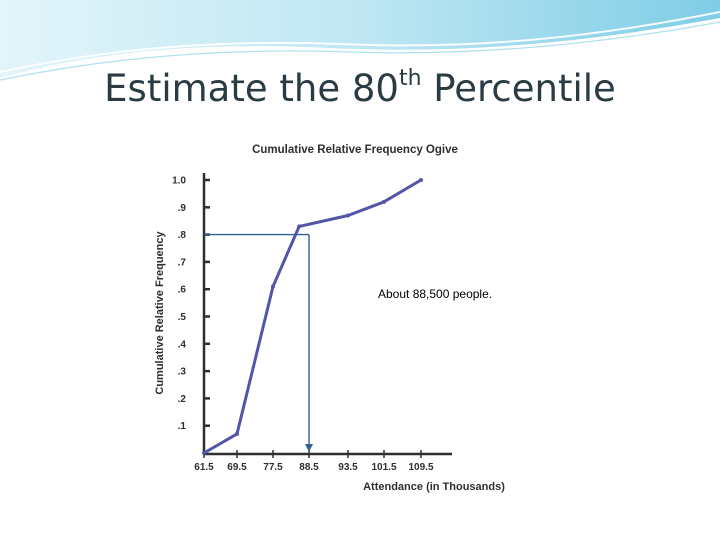 Image resolution: width=720 pixels, height=540 pixels. I want to click on chart-title: Cumulative Relative Frequency Ogive, so click(355, 150).